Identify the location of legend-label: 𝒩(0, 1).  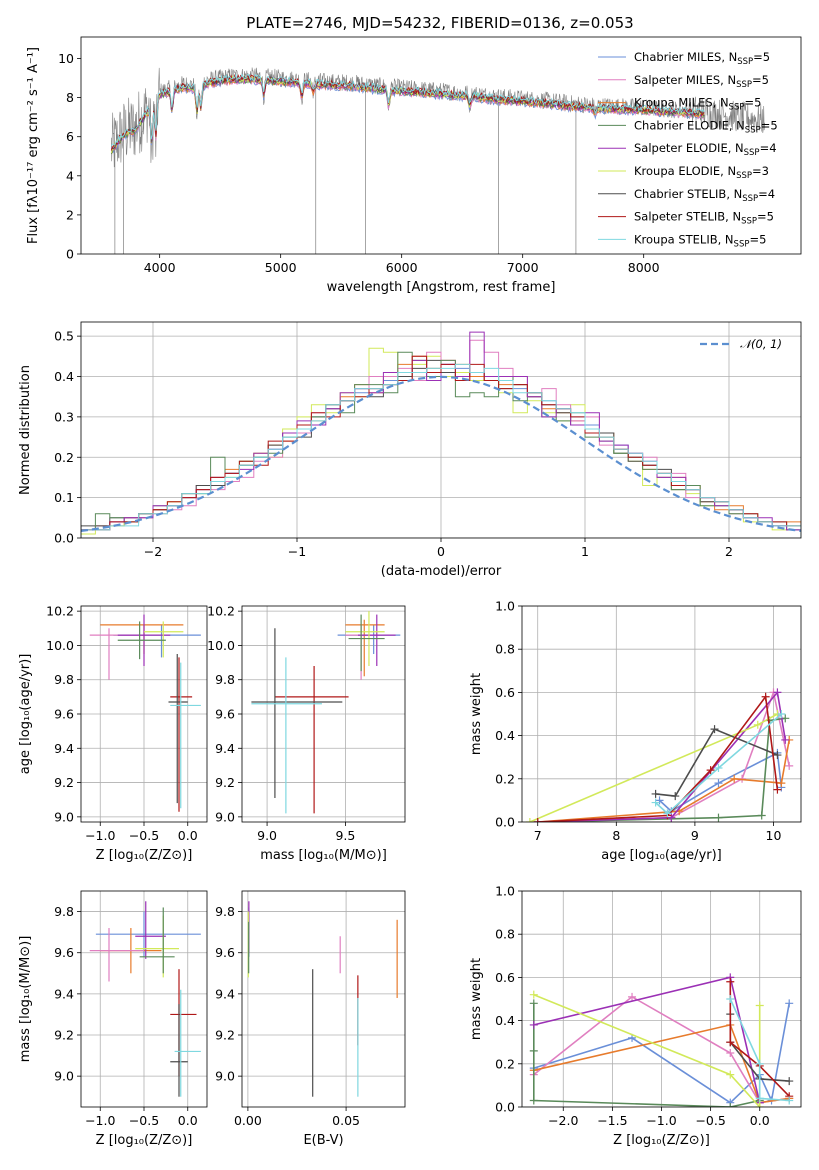
(761, 344).